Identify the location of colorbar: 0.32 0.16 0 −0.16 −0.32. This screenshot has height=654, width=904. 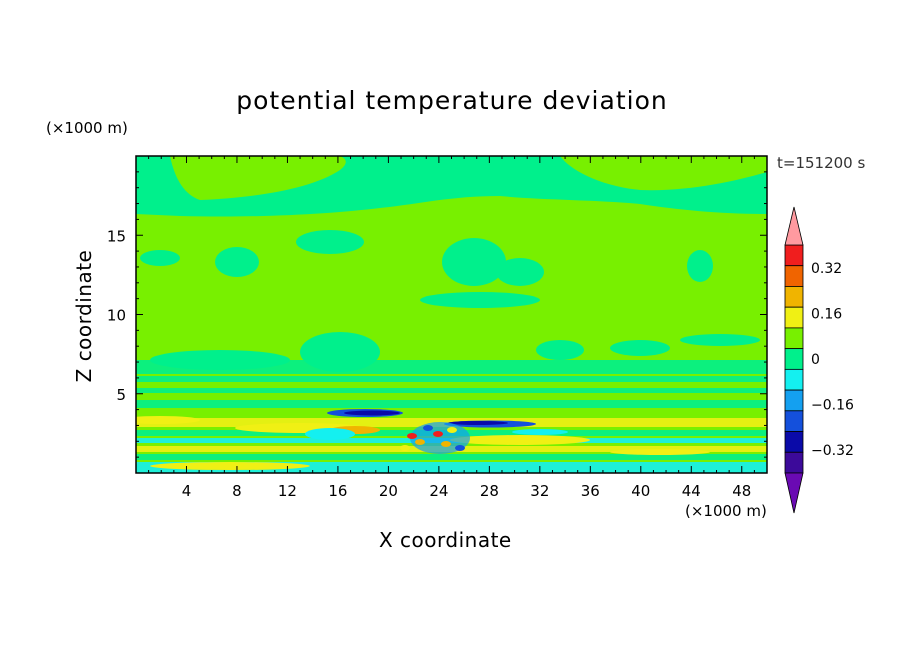
(819, 360).